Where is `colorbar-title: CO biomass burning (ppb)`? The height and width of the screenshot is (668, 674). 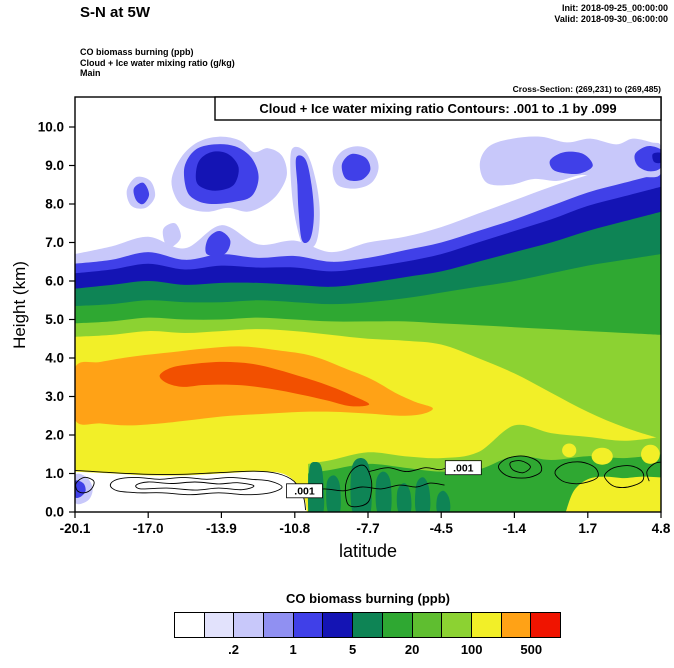
colorbar-title: CO biomass burning (ppb) is located at coordinates (368, 598).